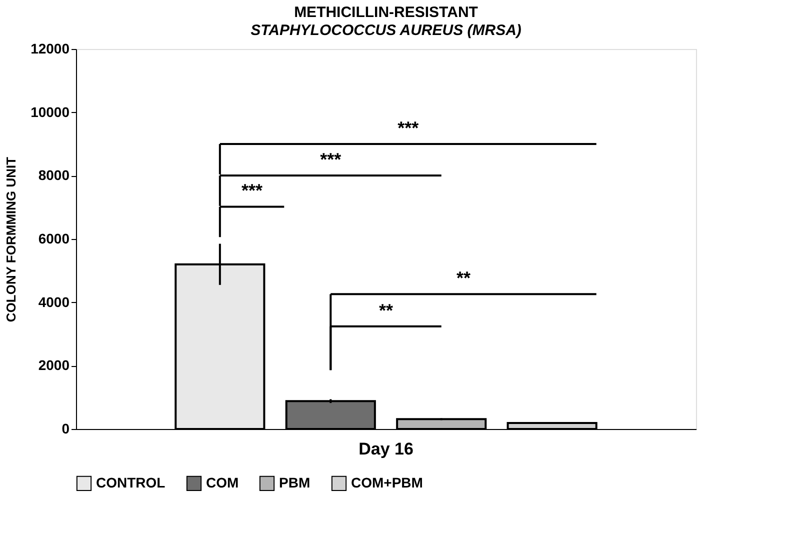  Describe the element at coordinates (54, 365) in the screenshot. I see `y-tick-label: 2000` at that location.